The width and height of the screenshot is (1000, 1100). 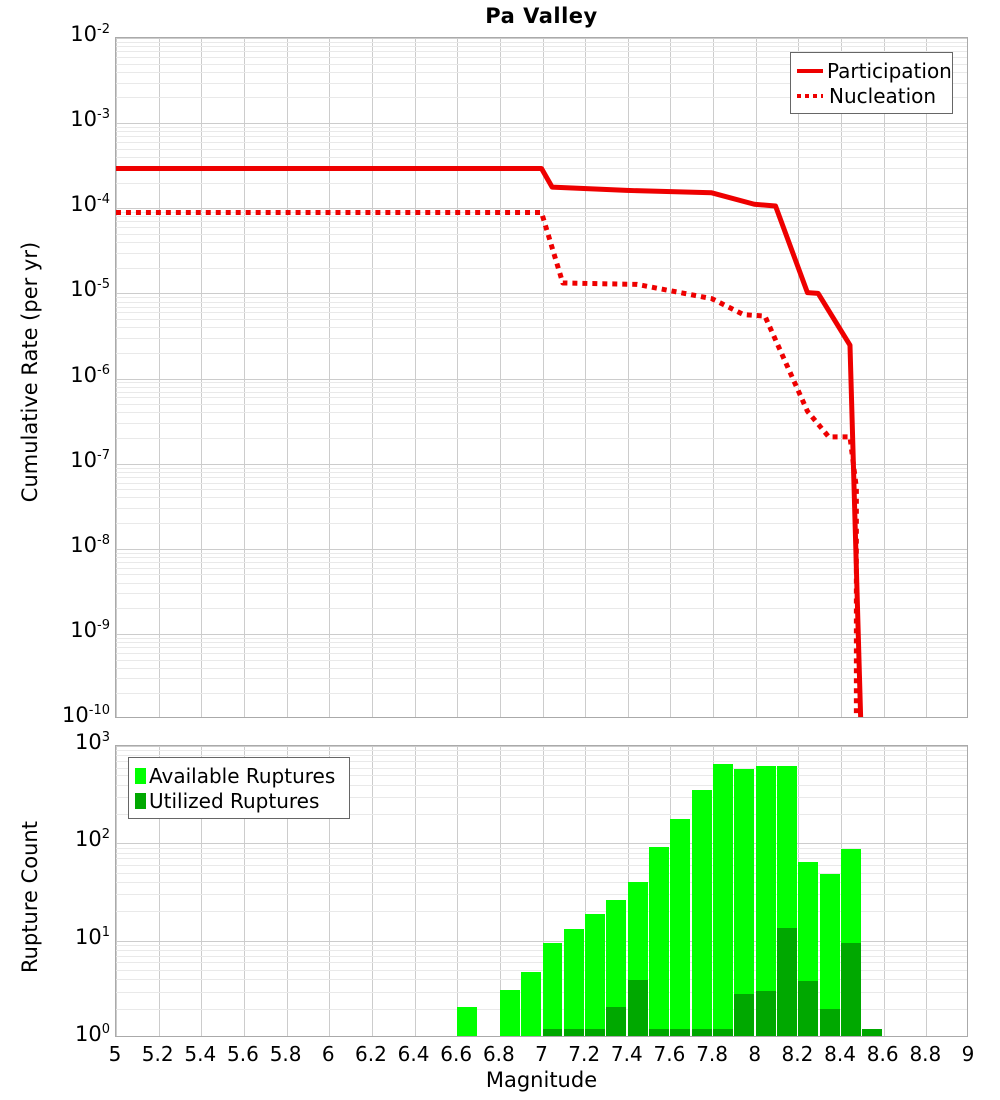 I want to click on legend-item-participation: Participation, so click(x=874, y=70).